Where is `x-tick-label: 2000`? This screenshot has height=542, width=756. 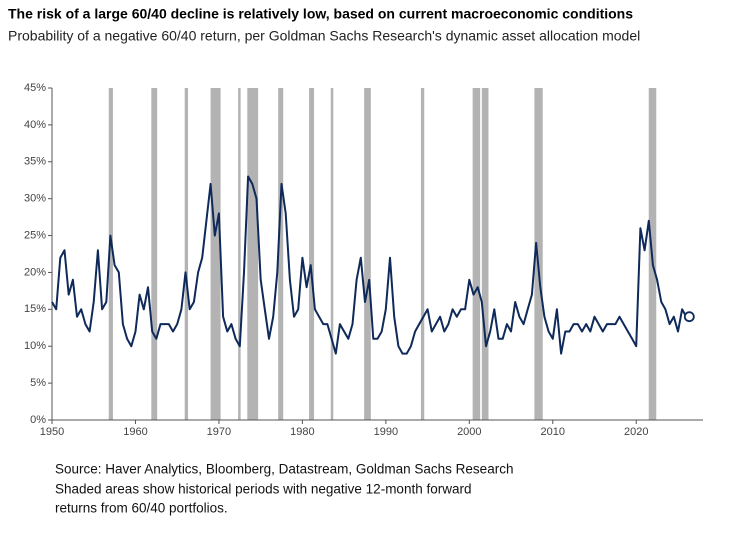 x-tick-label: 2000 is located at coordinates (469, 432).